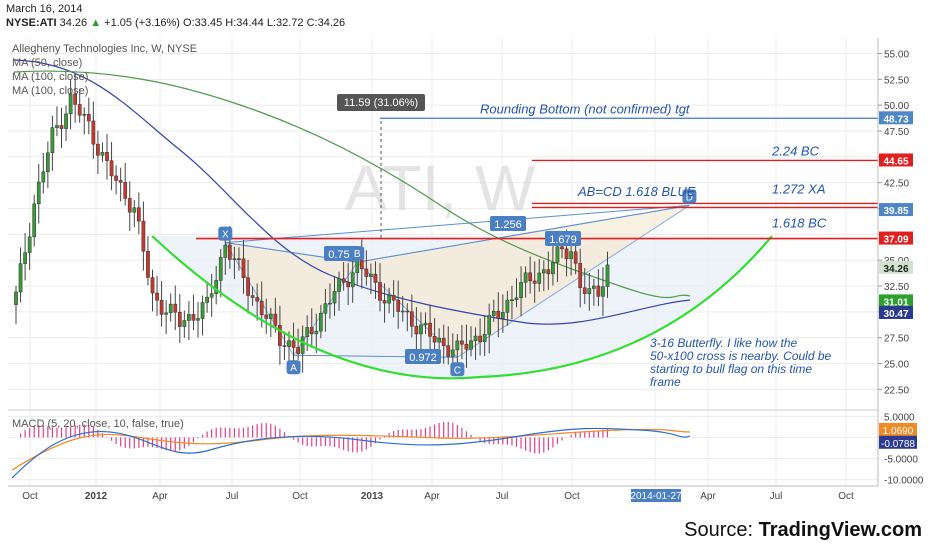 Image resolution: width=932 pixels, height=555 pixels. Describe the element at coordinates (372, 496) in the screenshot. I see `time-tick-label: 2013` at that location.